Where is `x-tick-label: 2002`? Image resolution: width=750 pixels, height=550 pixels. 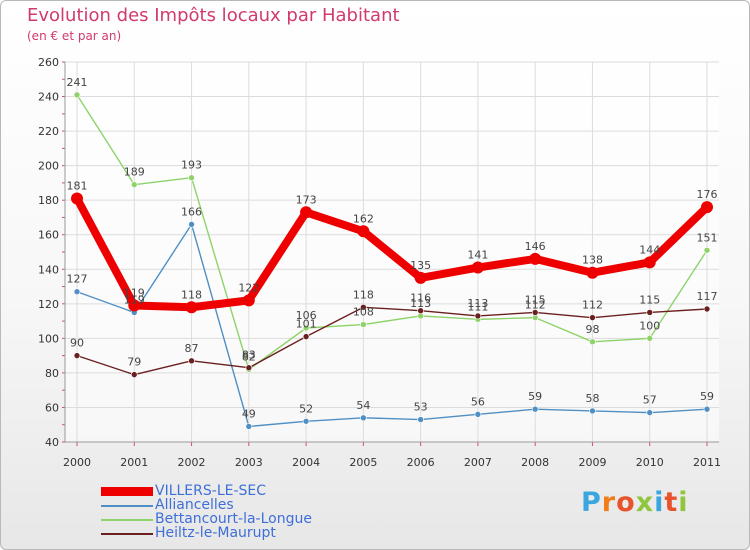 x-tick-label: 2002 is located at coordinates (192, 462).